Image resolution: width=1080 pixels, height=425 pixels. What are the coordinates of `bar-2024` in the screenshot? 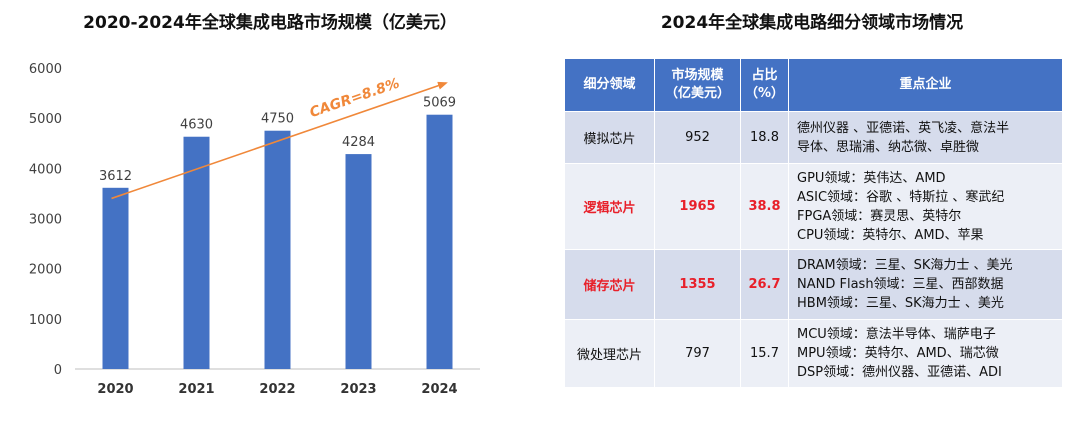 It's located at (439, 241).